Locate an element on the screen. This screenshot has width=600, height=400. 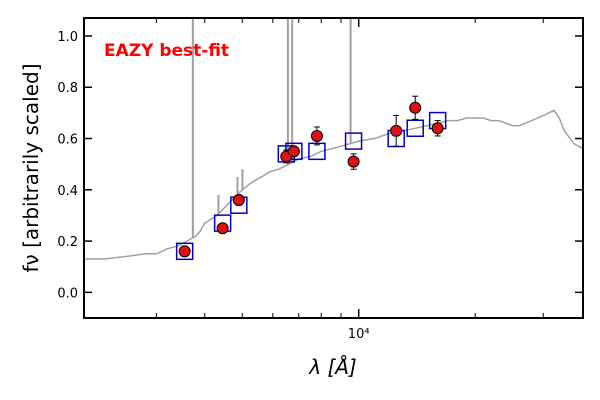
y-tick-label: 0.6 is located at coordinates (67, 140).